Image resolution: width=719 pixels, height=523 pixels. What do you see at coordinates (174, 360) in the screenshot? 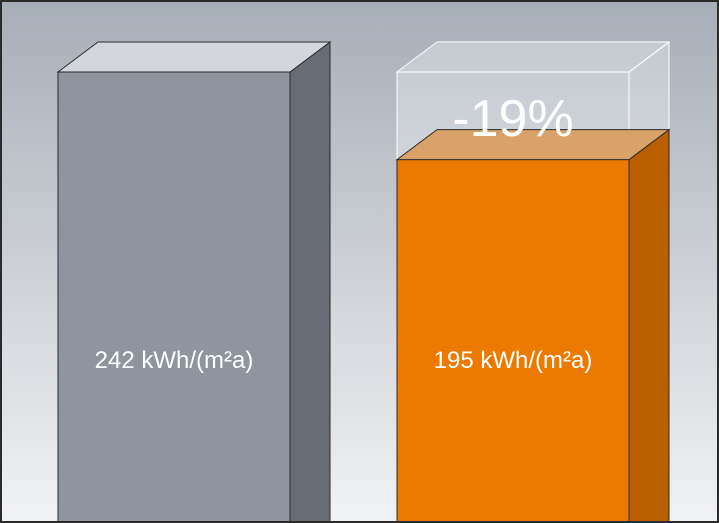
I see `bar-1-value-label: 242 kWh/(m²a)` at bounding box center [174, 360].